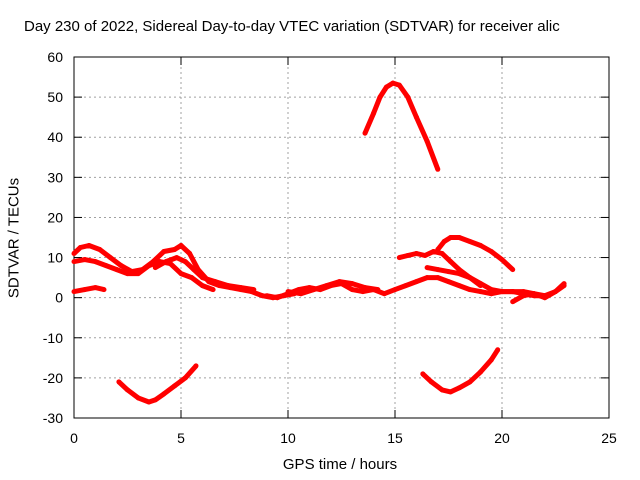 This screenshot has height=480, width=640. What do you see at coordinates (401, 125) in the screenshot?
I see `series-line-arc-high` at bounding box center [401, 125].